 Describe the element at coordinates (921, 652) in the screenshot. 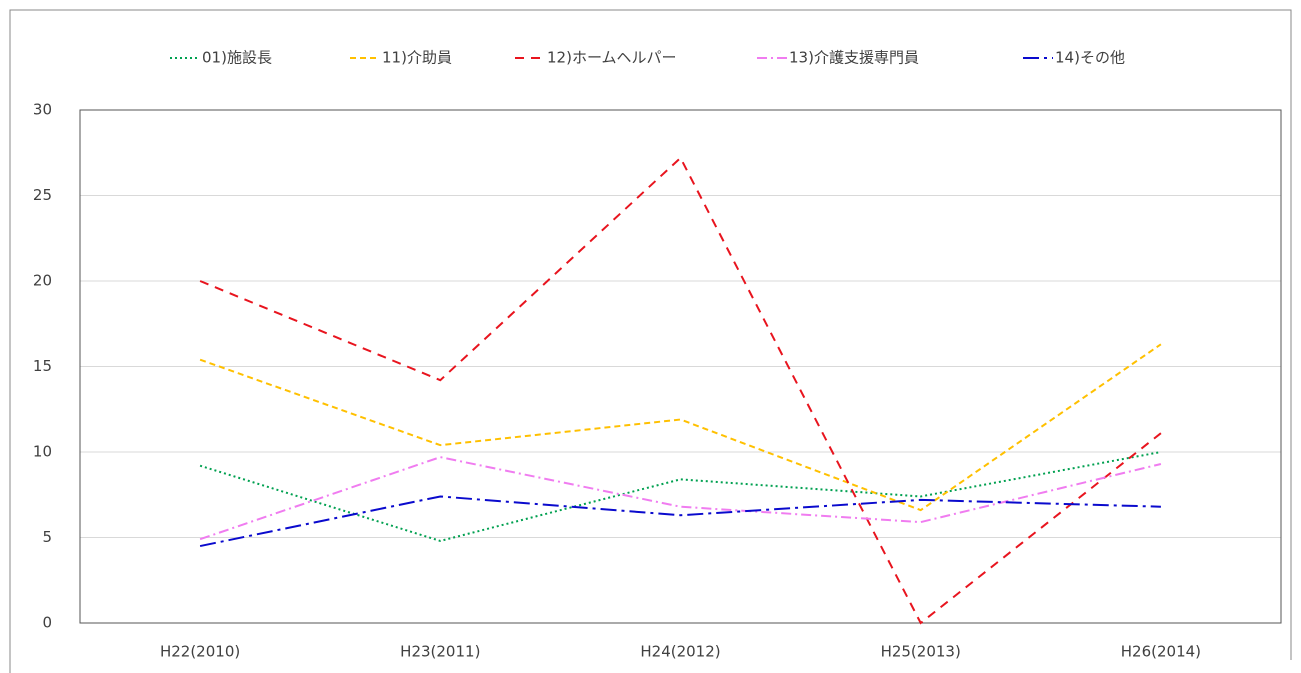

I see `x-tick-label: H25(2013)` at that location.